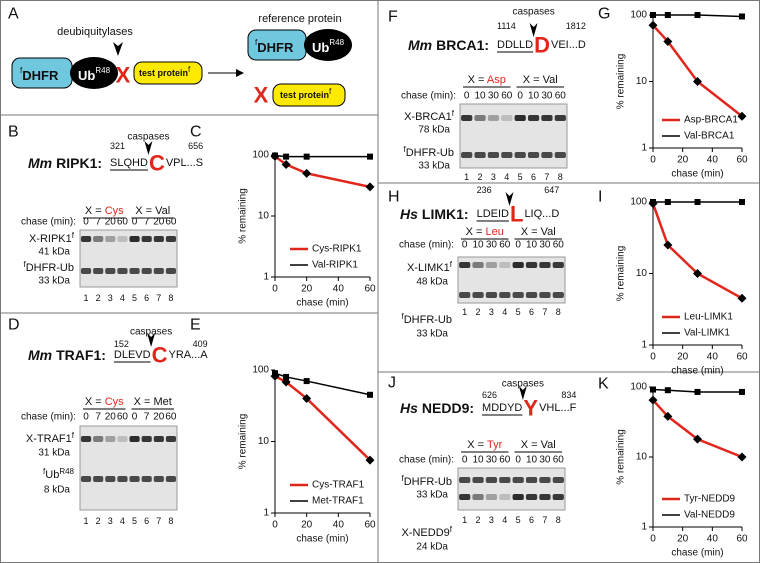 The height and width of the screenshot is (563, 760). I want to click on legend-label: Met-TRAF1, so click(338, 501).